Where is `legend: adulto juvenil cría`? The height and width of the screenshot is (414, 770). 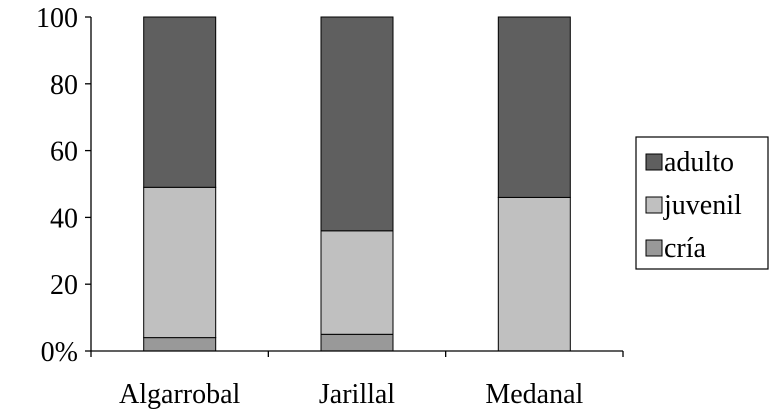 legend: adulto juvenil cría is located at coordinates (702, 203).